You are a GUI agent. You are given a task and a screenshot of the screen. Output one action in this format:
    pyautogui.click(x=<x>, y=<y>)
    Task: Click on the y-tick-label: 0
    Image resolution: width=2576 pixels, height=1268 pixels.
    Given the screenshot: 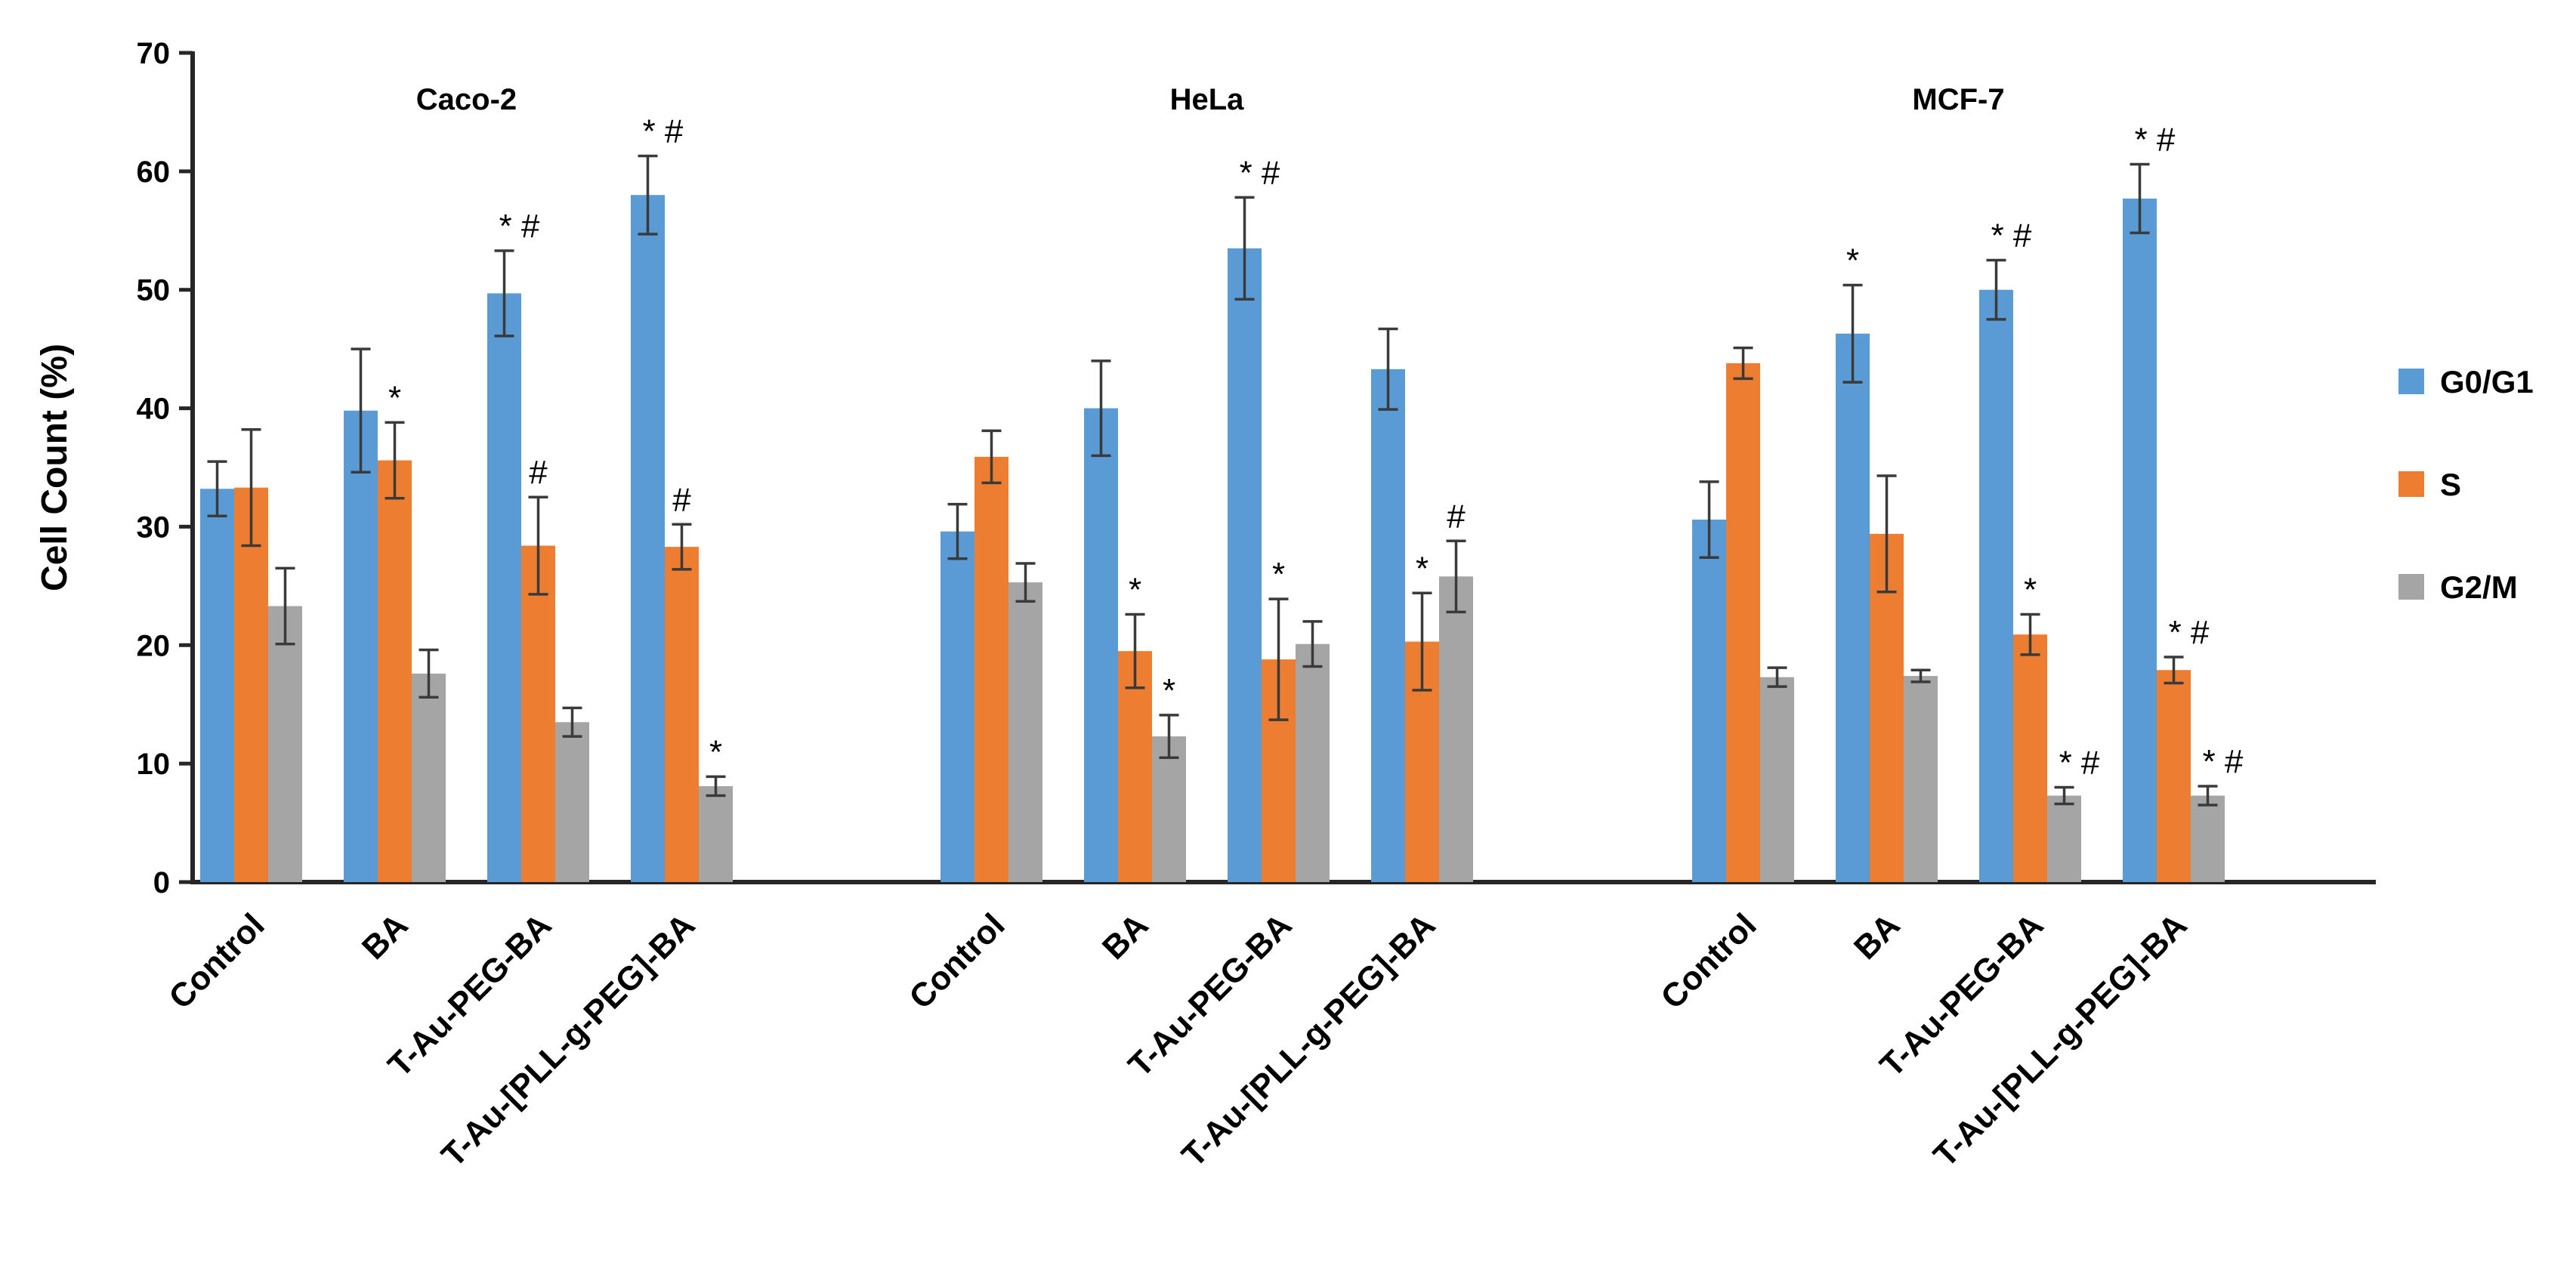 What is the action you would take?
    pyautogui.click(x=161, y=883)
    